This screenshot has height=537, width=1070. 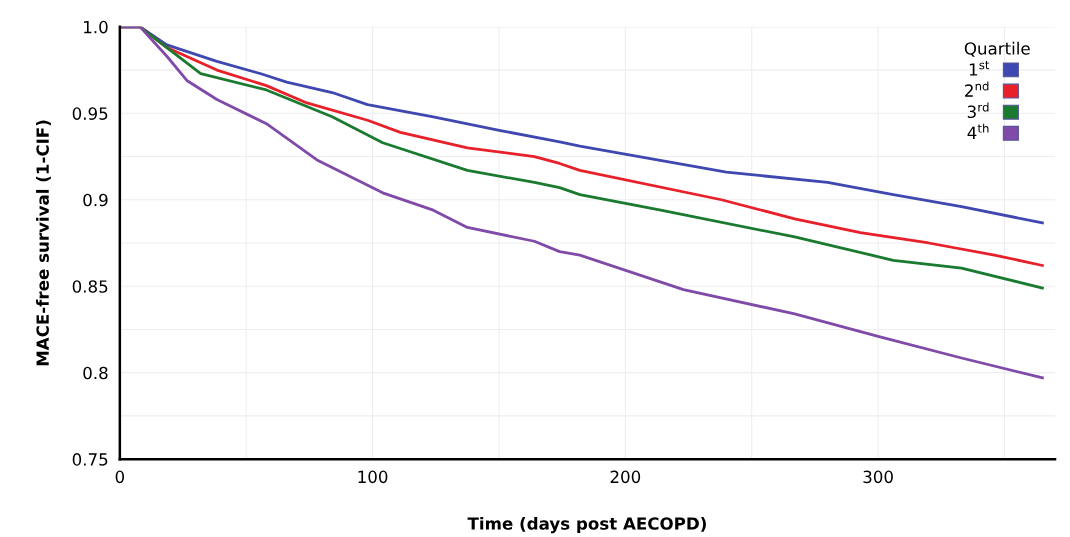 What do you see at coordinates (90, 286) in the screenshot?
I see `y-tick-label: 0.85` at bounding box center [90, 286].